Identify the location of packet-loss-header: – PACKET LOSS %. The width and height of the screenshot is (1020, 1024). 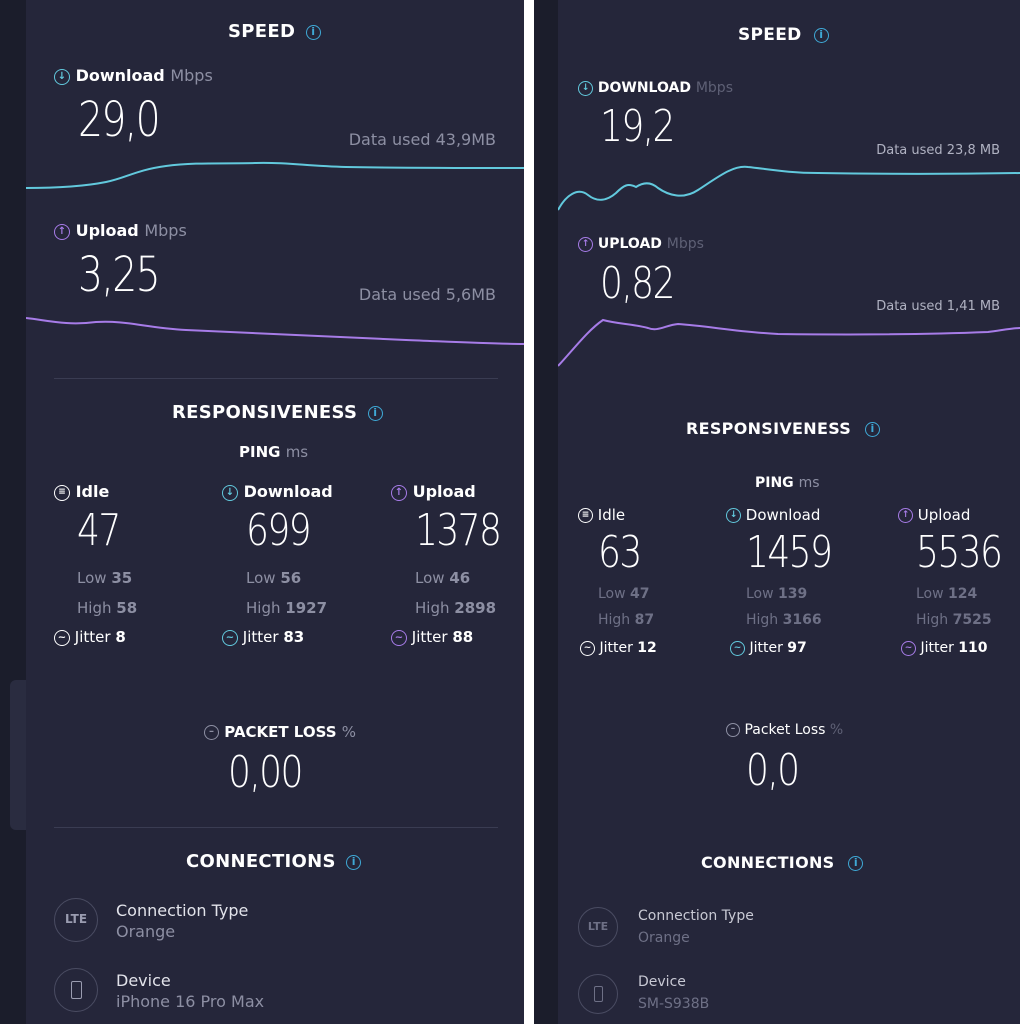
(280, 732).